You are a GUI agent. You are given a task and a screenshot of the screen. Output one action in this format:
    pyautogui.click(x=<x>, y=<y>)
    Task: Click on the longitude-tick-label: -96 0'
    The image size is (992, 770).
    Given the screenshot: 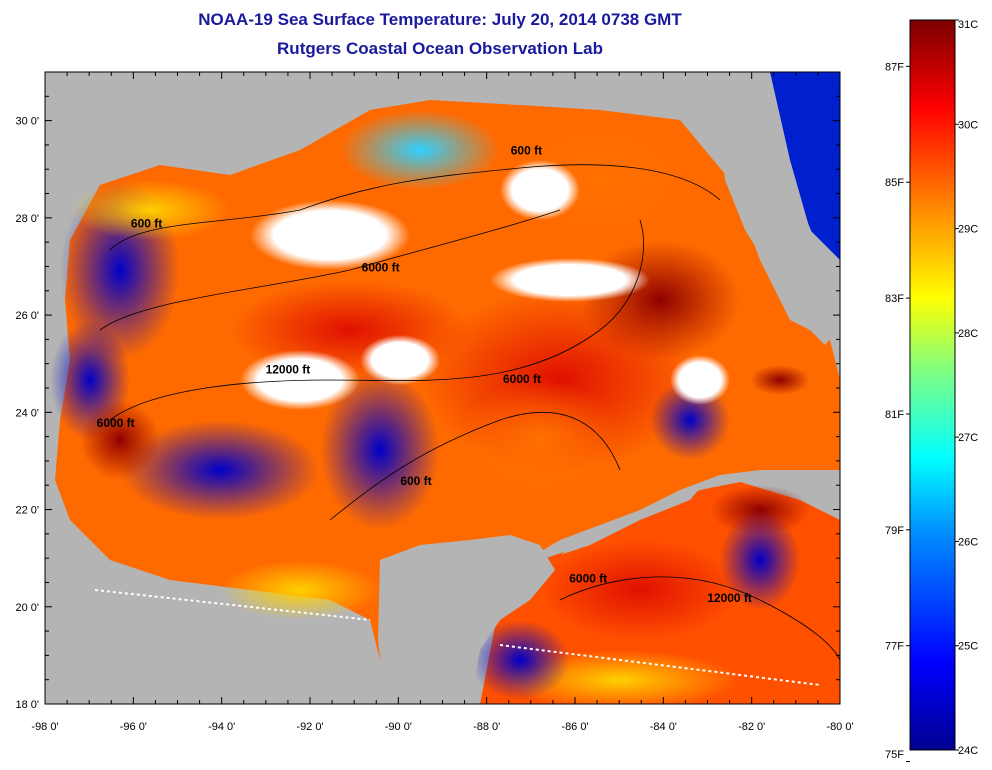 What is the action you would take?
    pyautogui.click(x=133, y=727)
    